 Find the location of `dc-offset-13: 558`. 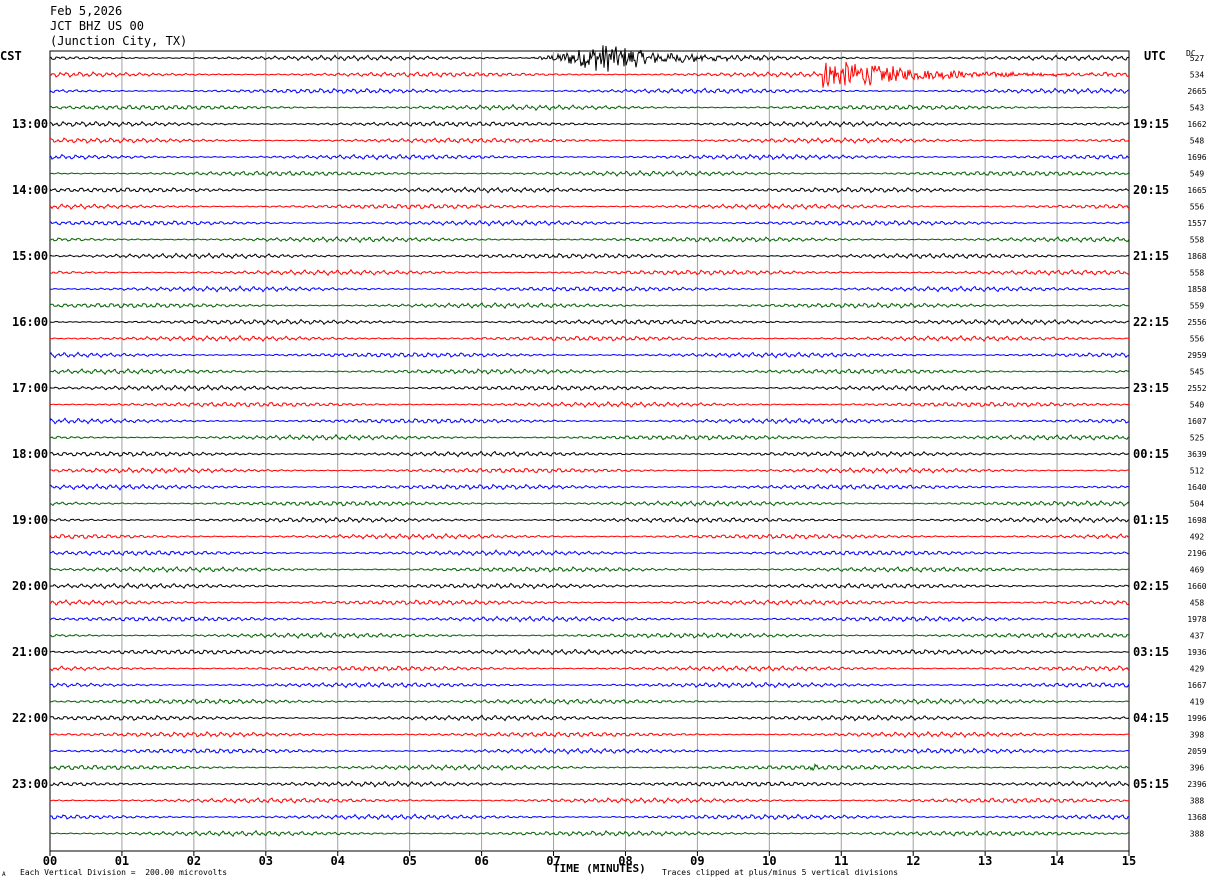

dc-offset-13: 558 is located at coordinates (1197, 273).